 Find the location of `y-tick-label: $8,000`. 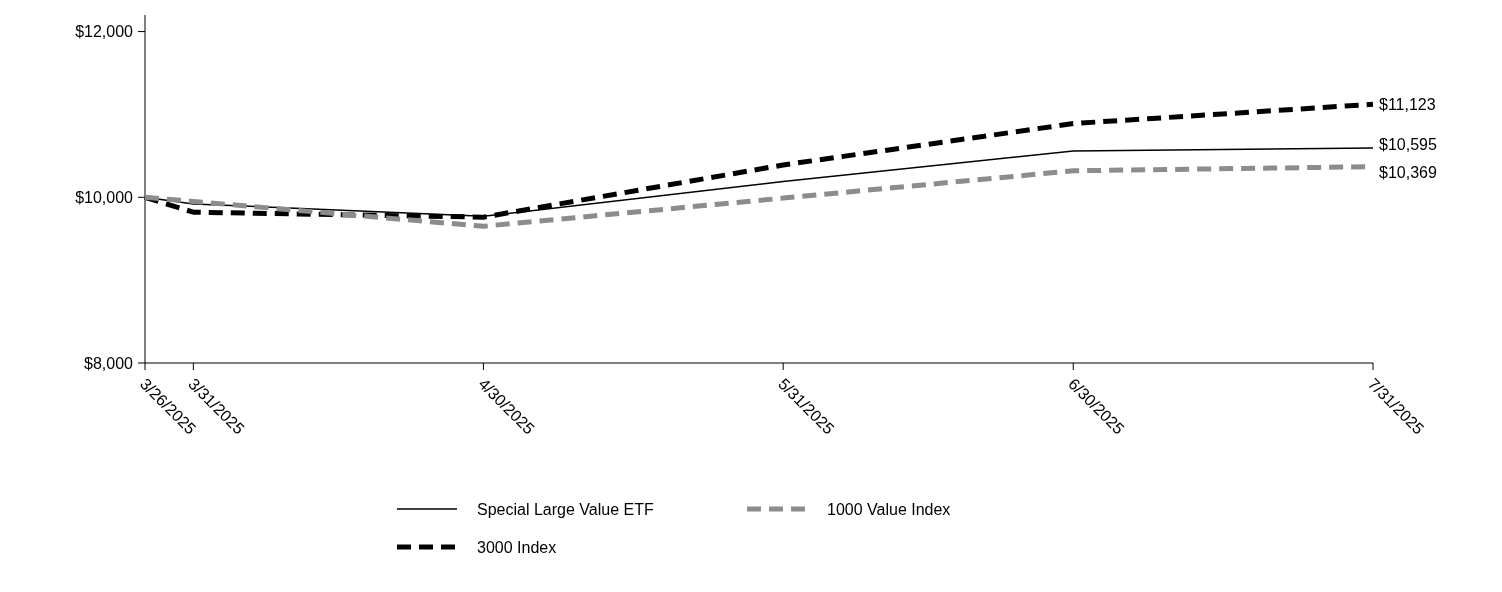

y-tick-label: $8,000 is located at coordinates (109, 363).